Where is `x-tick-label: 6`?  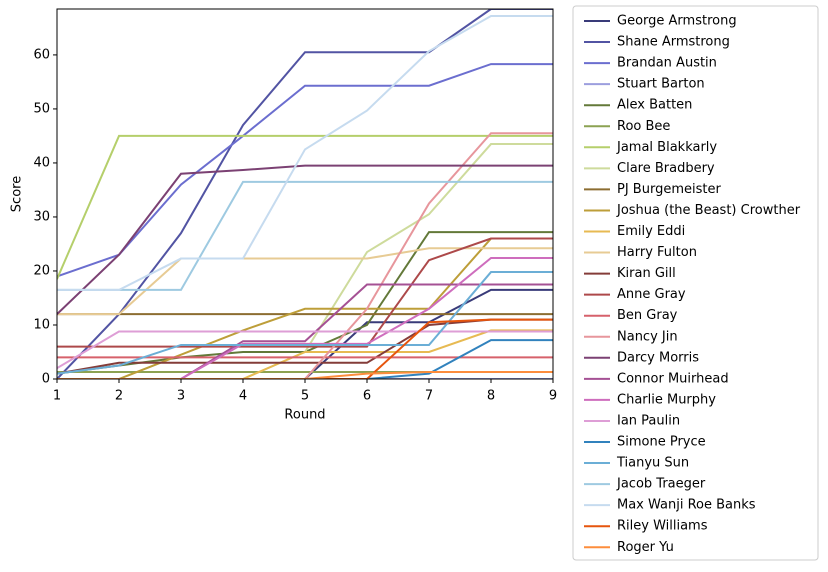 x-tick-label: 6 is located at coordinates (367, 396).